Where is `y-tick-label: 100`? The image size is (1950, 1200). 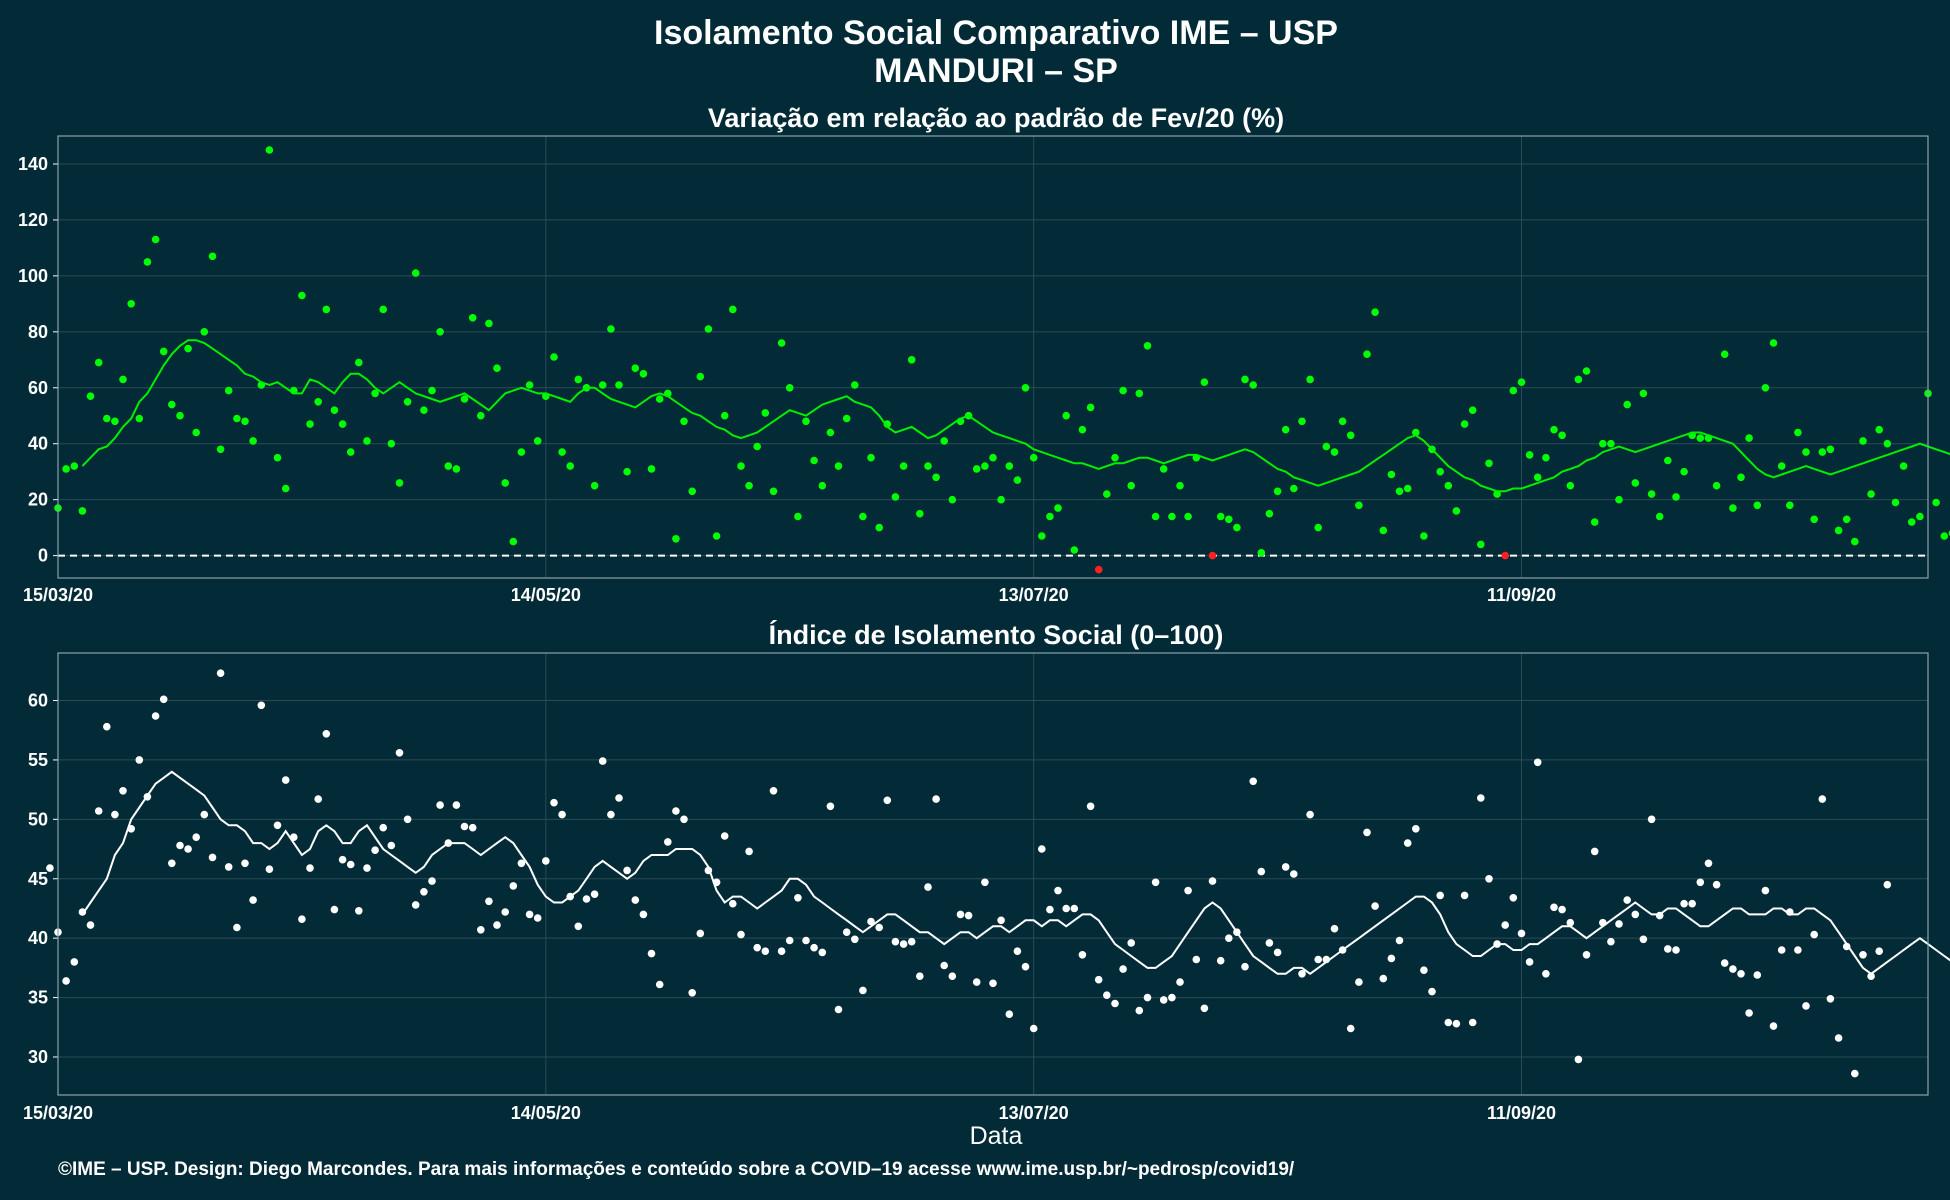
y-tick-label: 100 is located at coordinates (33, 276).